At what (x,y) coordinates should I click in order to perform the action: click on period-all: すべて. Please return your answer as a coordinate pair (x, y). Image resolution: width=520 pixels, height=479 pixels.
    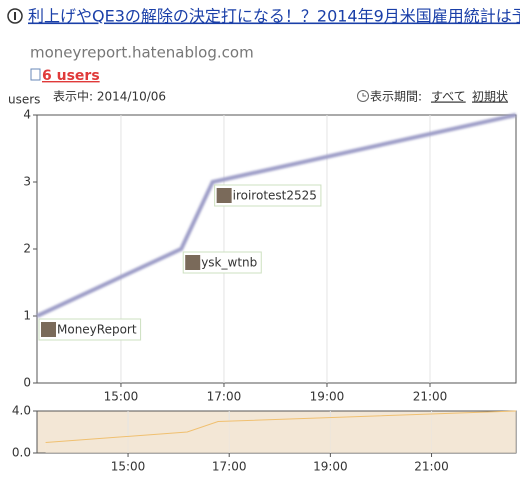
    Looking at the image, I should click on (448, 97).